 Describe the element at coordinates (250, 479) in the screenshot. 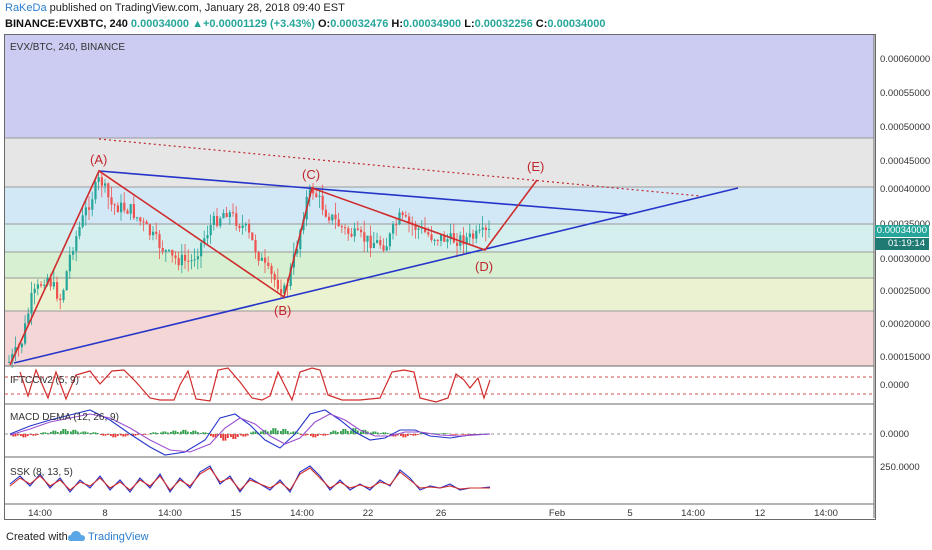

I see `ssk-blue-line` at that location.